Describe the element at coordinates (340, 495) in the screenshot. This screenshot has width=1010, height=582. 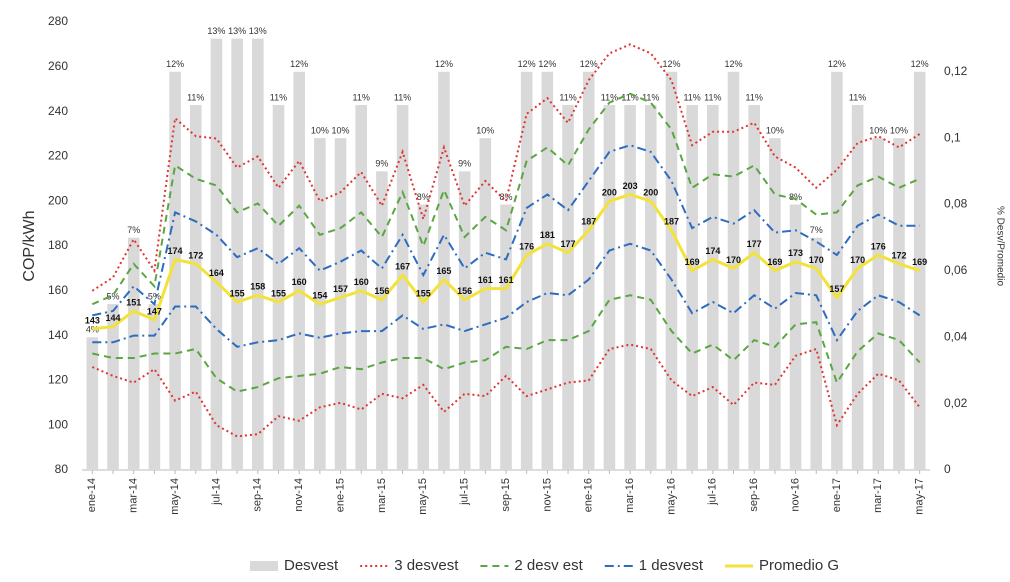
I see `x-tick-label: ene-15` at that location.